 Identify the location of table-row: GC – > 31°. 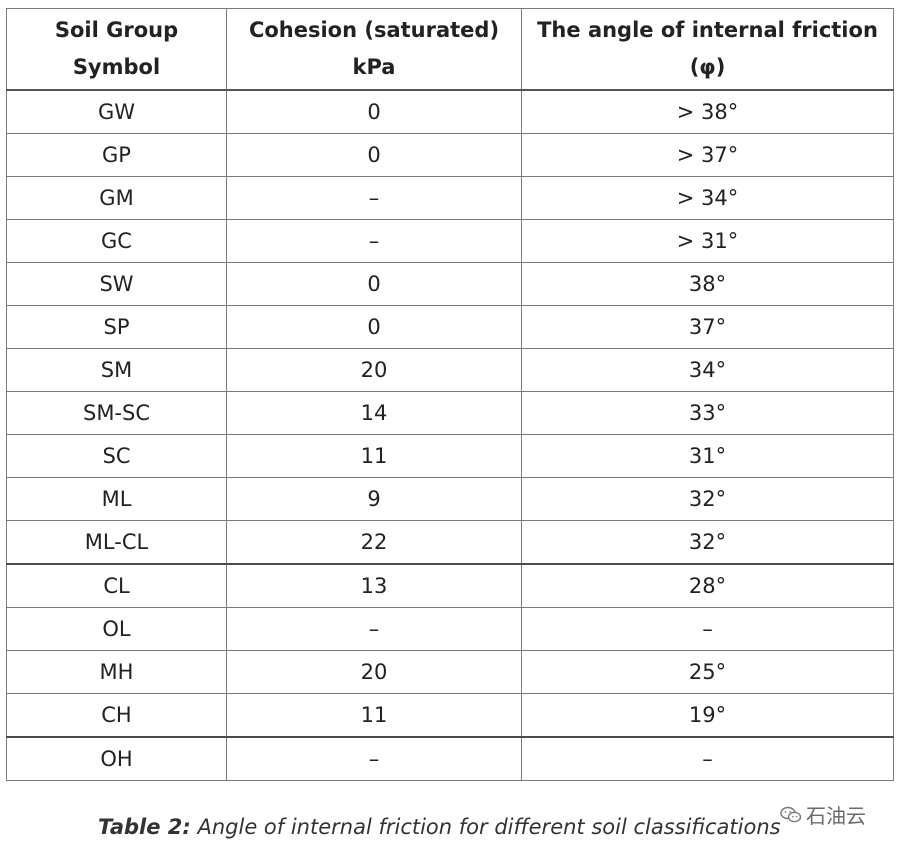
(450, 241).